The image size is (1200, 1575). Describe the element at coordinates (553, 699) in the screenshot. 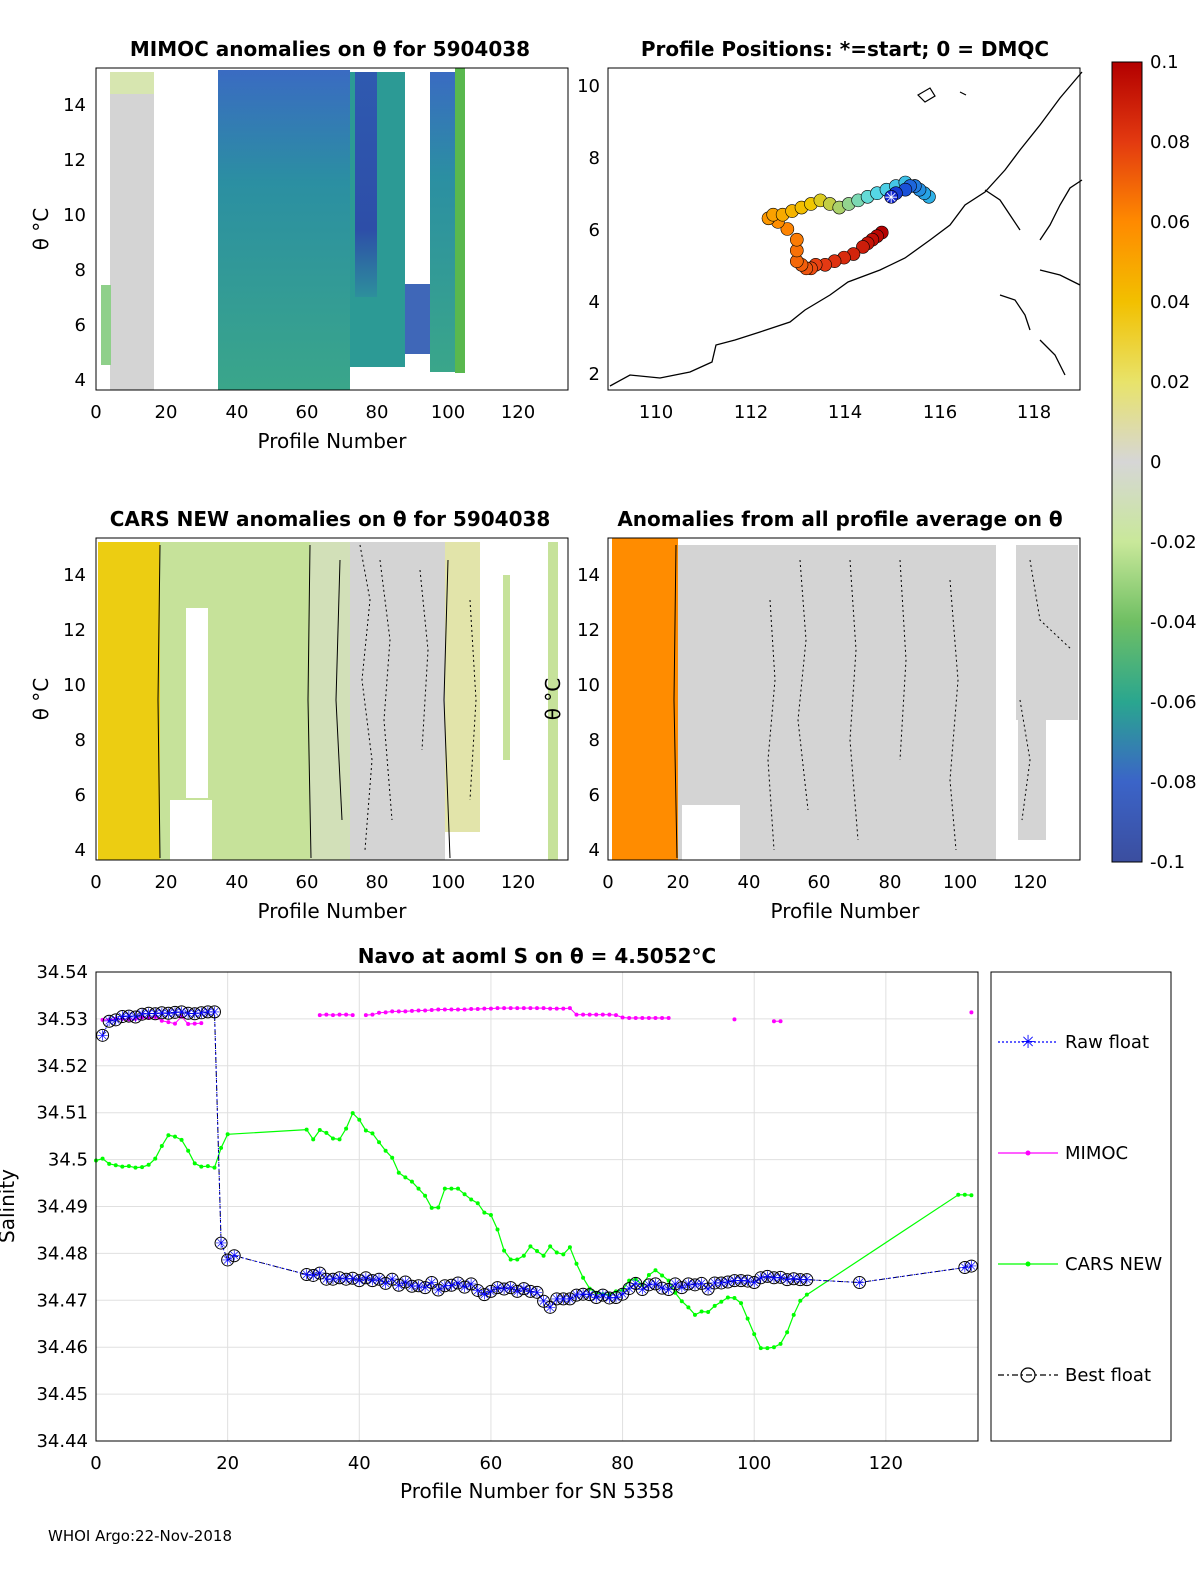

I see `allavg-ylabel: θ °C` at that location.